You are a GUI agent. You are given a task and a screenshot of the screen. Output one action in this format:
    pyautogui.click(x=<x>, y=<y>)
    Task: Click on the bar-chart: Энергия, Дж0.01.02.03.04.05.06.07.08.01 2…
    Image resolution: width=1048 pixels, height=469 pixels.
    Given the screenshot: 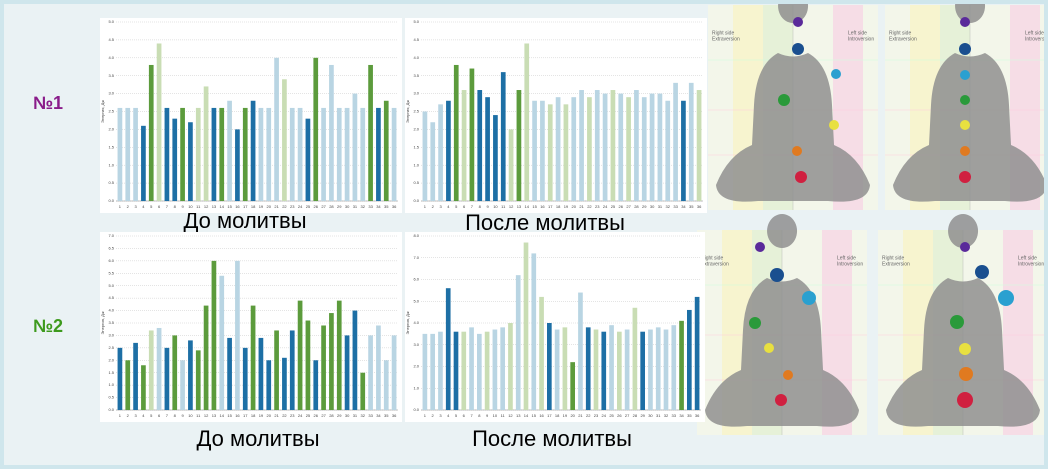 What is the action you would take?
    pyautogui.click(x=555, y=327)
    